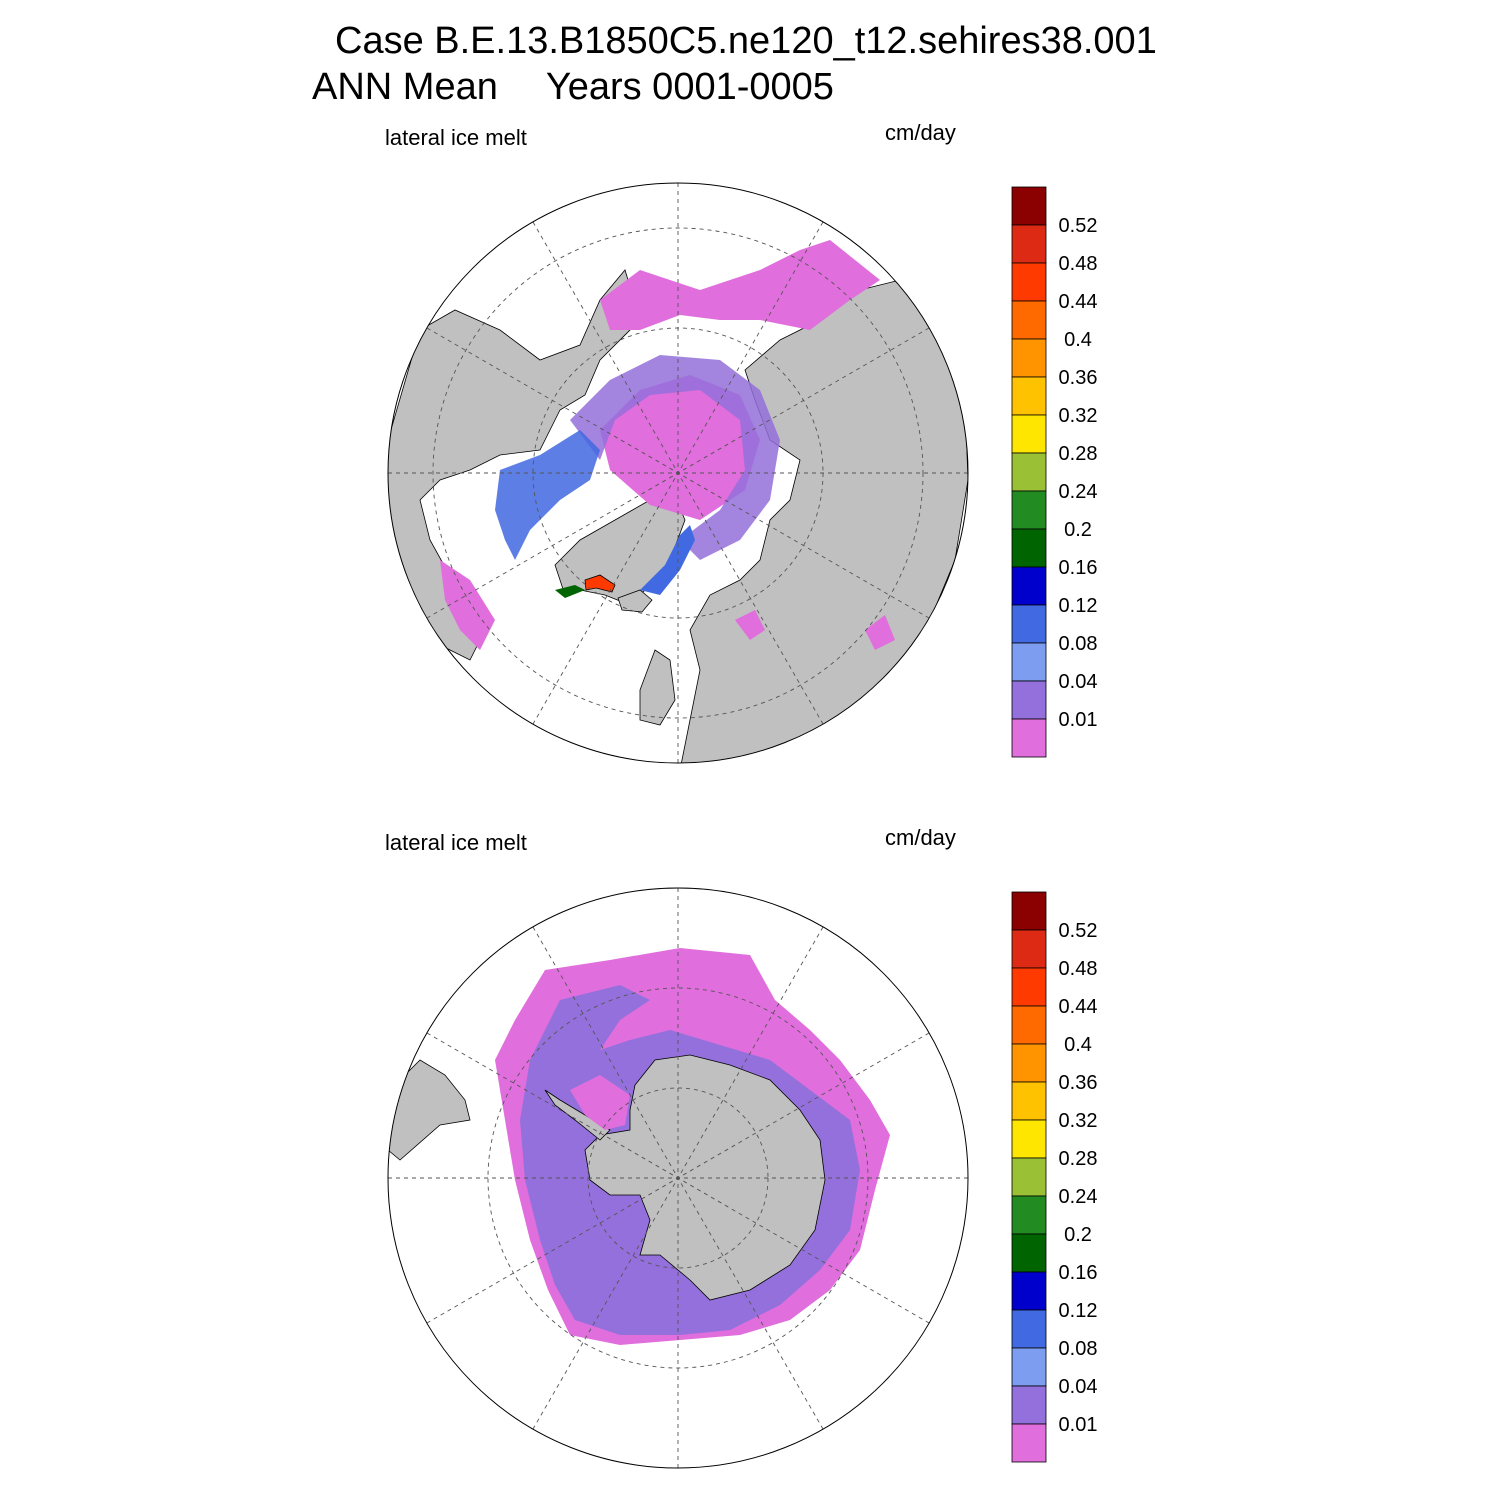 This screenshot has width=1500, height=1500. What do you see at coordinates (1078, 416) in the screenshot?
I see `arctic-colorbar-tick-label: 0.32` at bounding box center [1078, 416].